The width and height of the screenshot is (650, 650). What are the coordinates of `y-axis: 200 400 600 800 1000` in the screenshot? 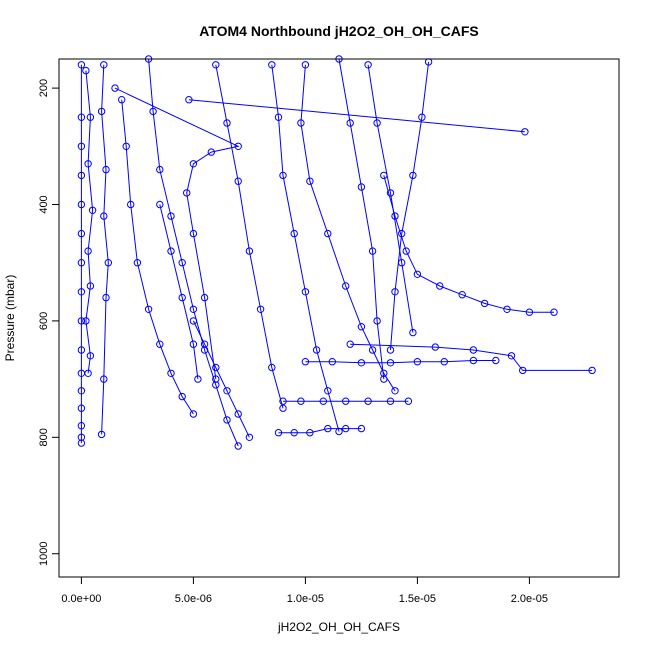 It's located at (49, 322).